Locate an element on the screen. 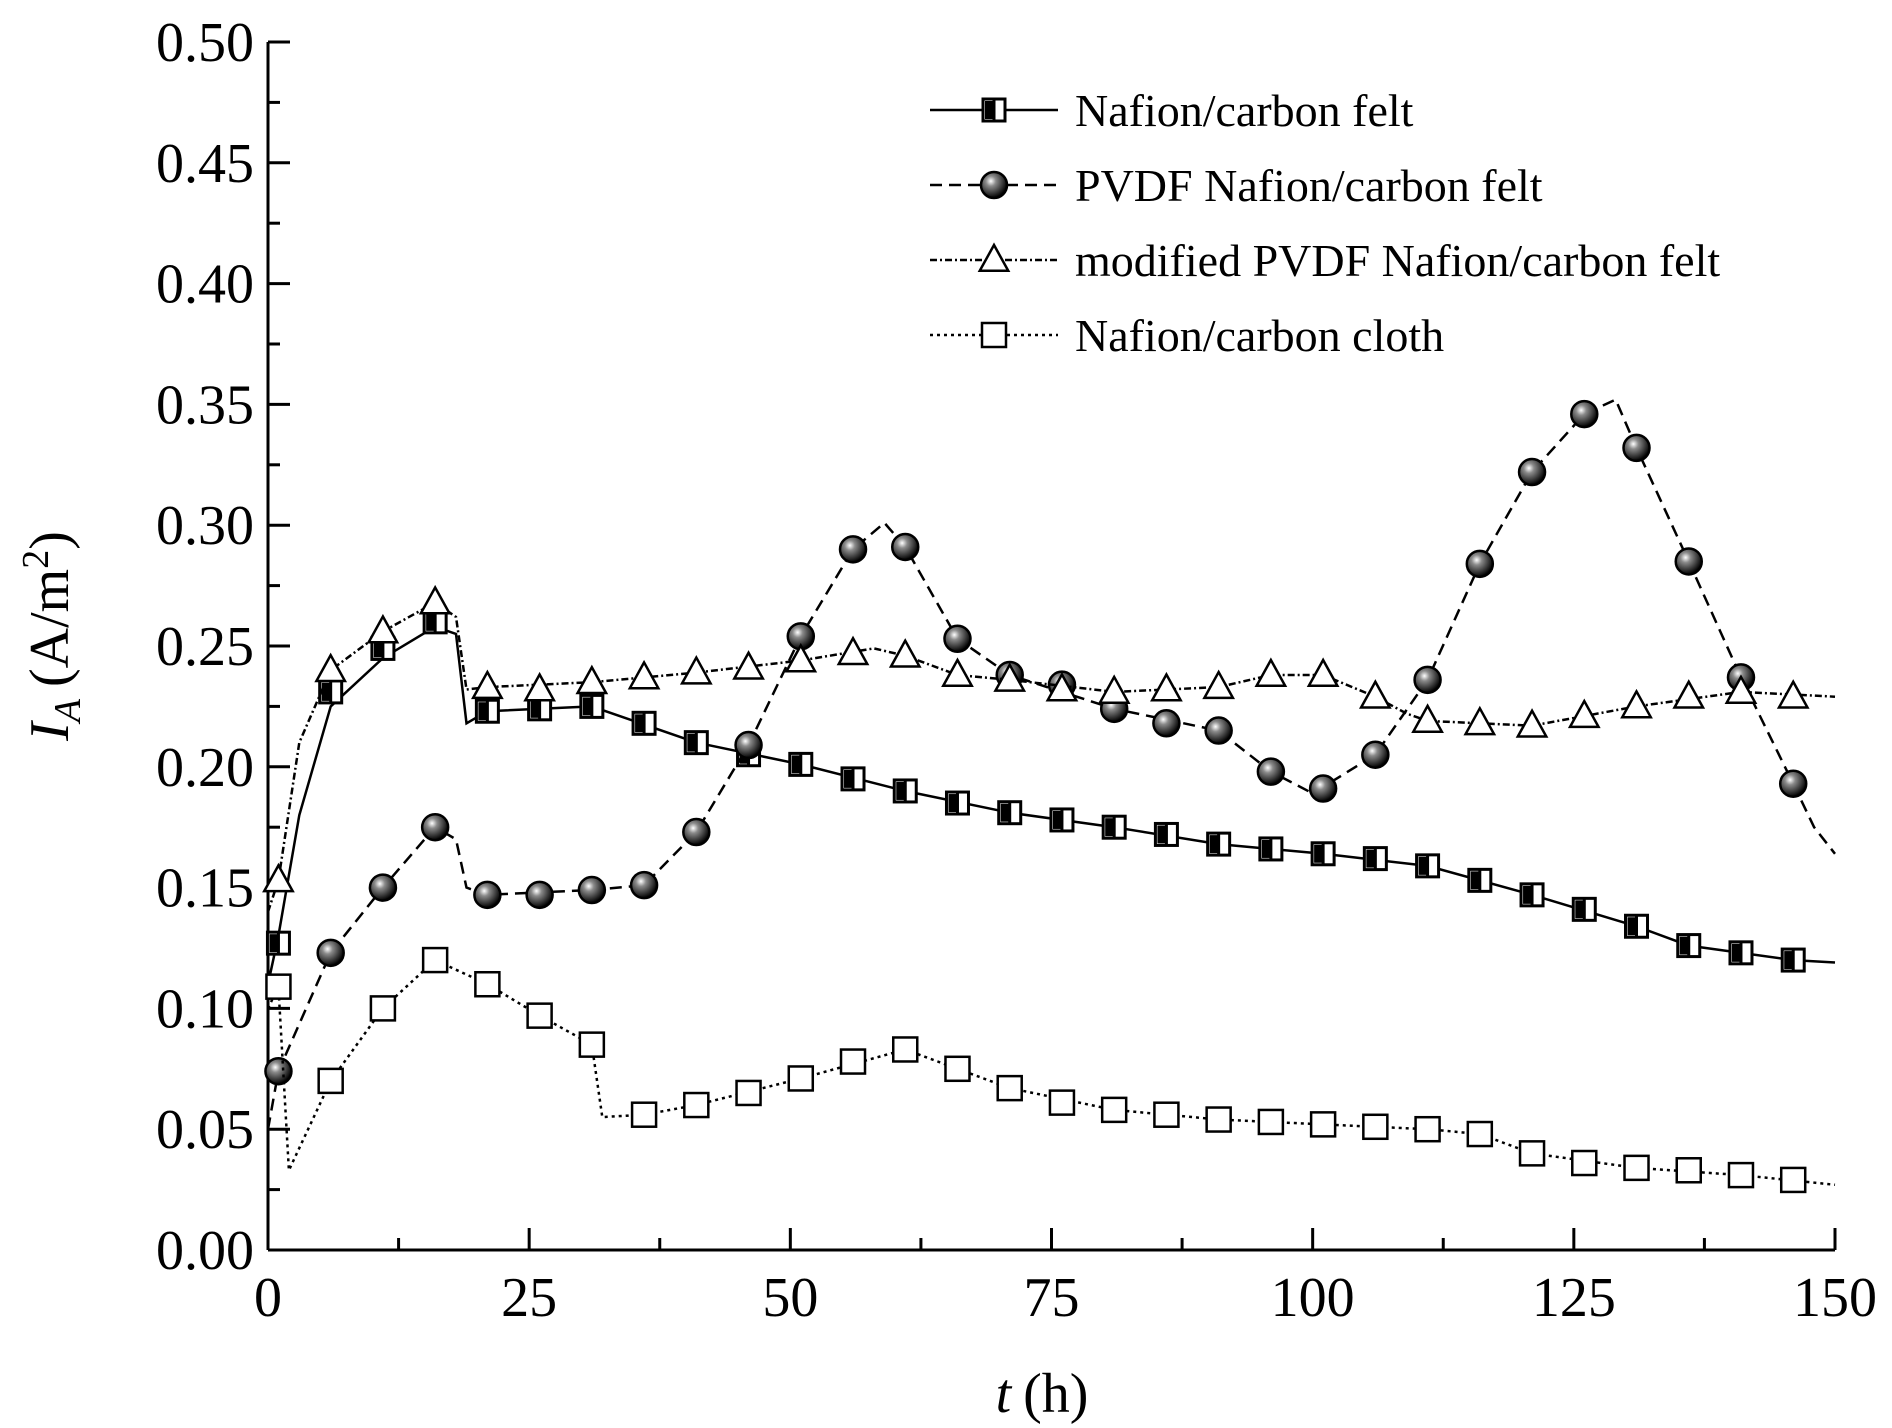 The image size is (1892, 1428). y-tick-label: 0.20 is located at coordinates (205, 768).